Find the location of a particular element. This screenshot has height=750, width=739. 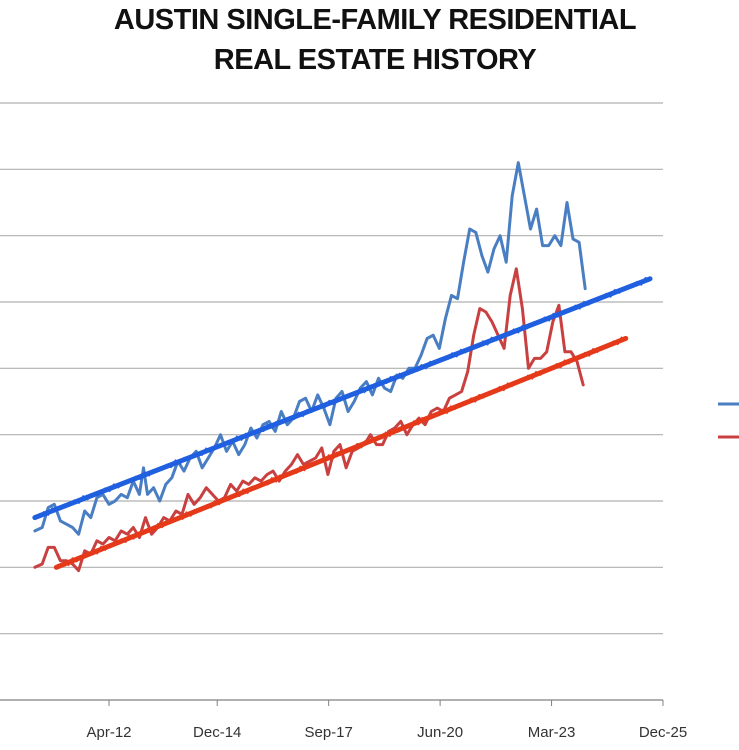

x-tick-label: Dec-14 is located at coordinates (217, 732).